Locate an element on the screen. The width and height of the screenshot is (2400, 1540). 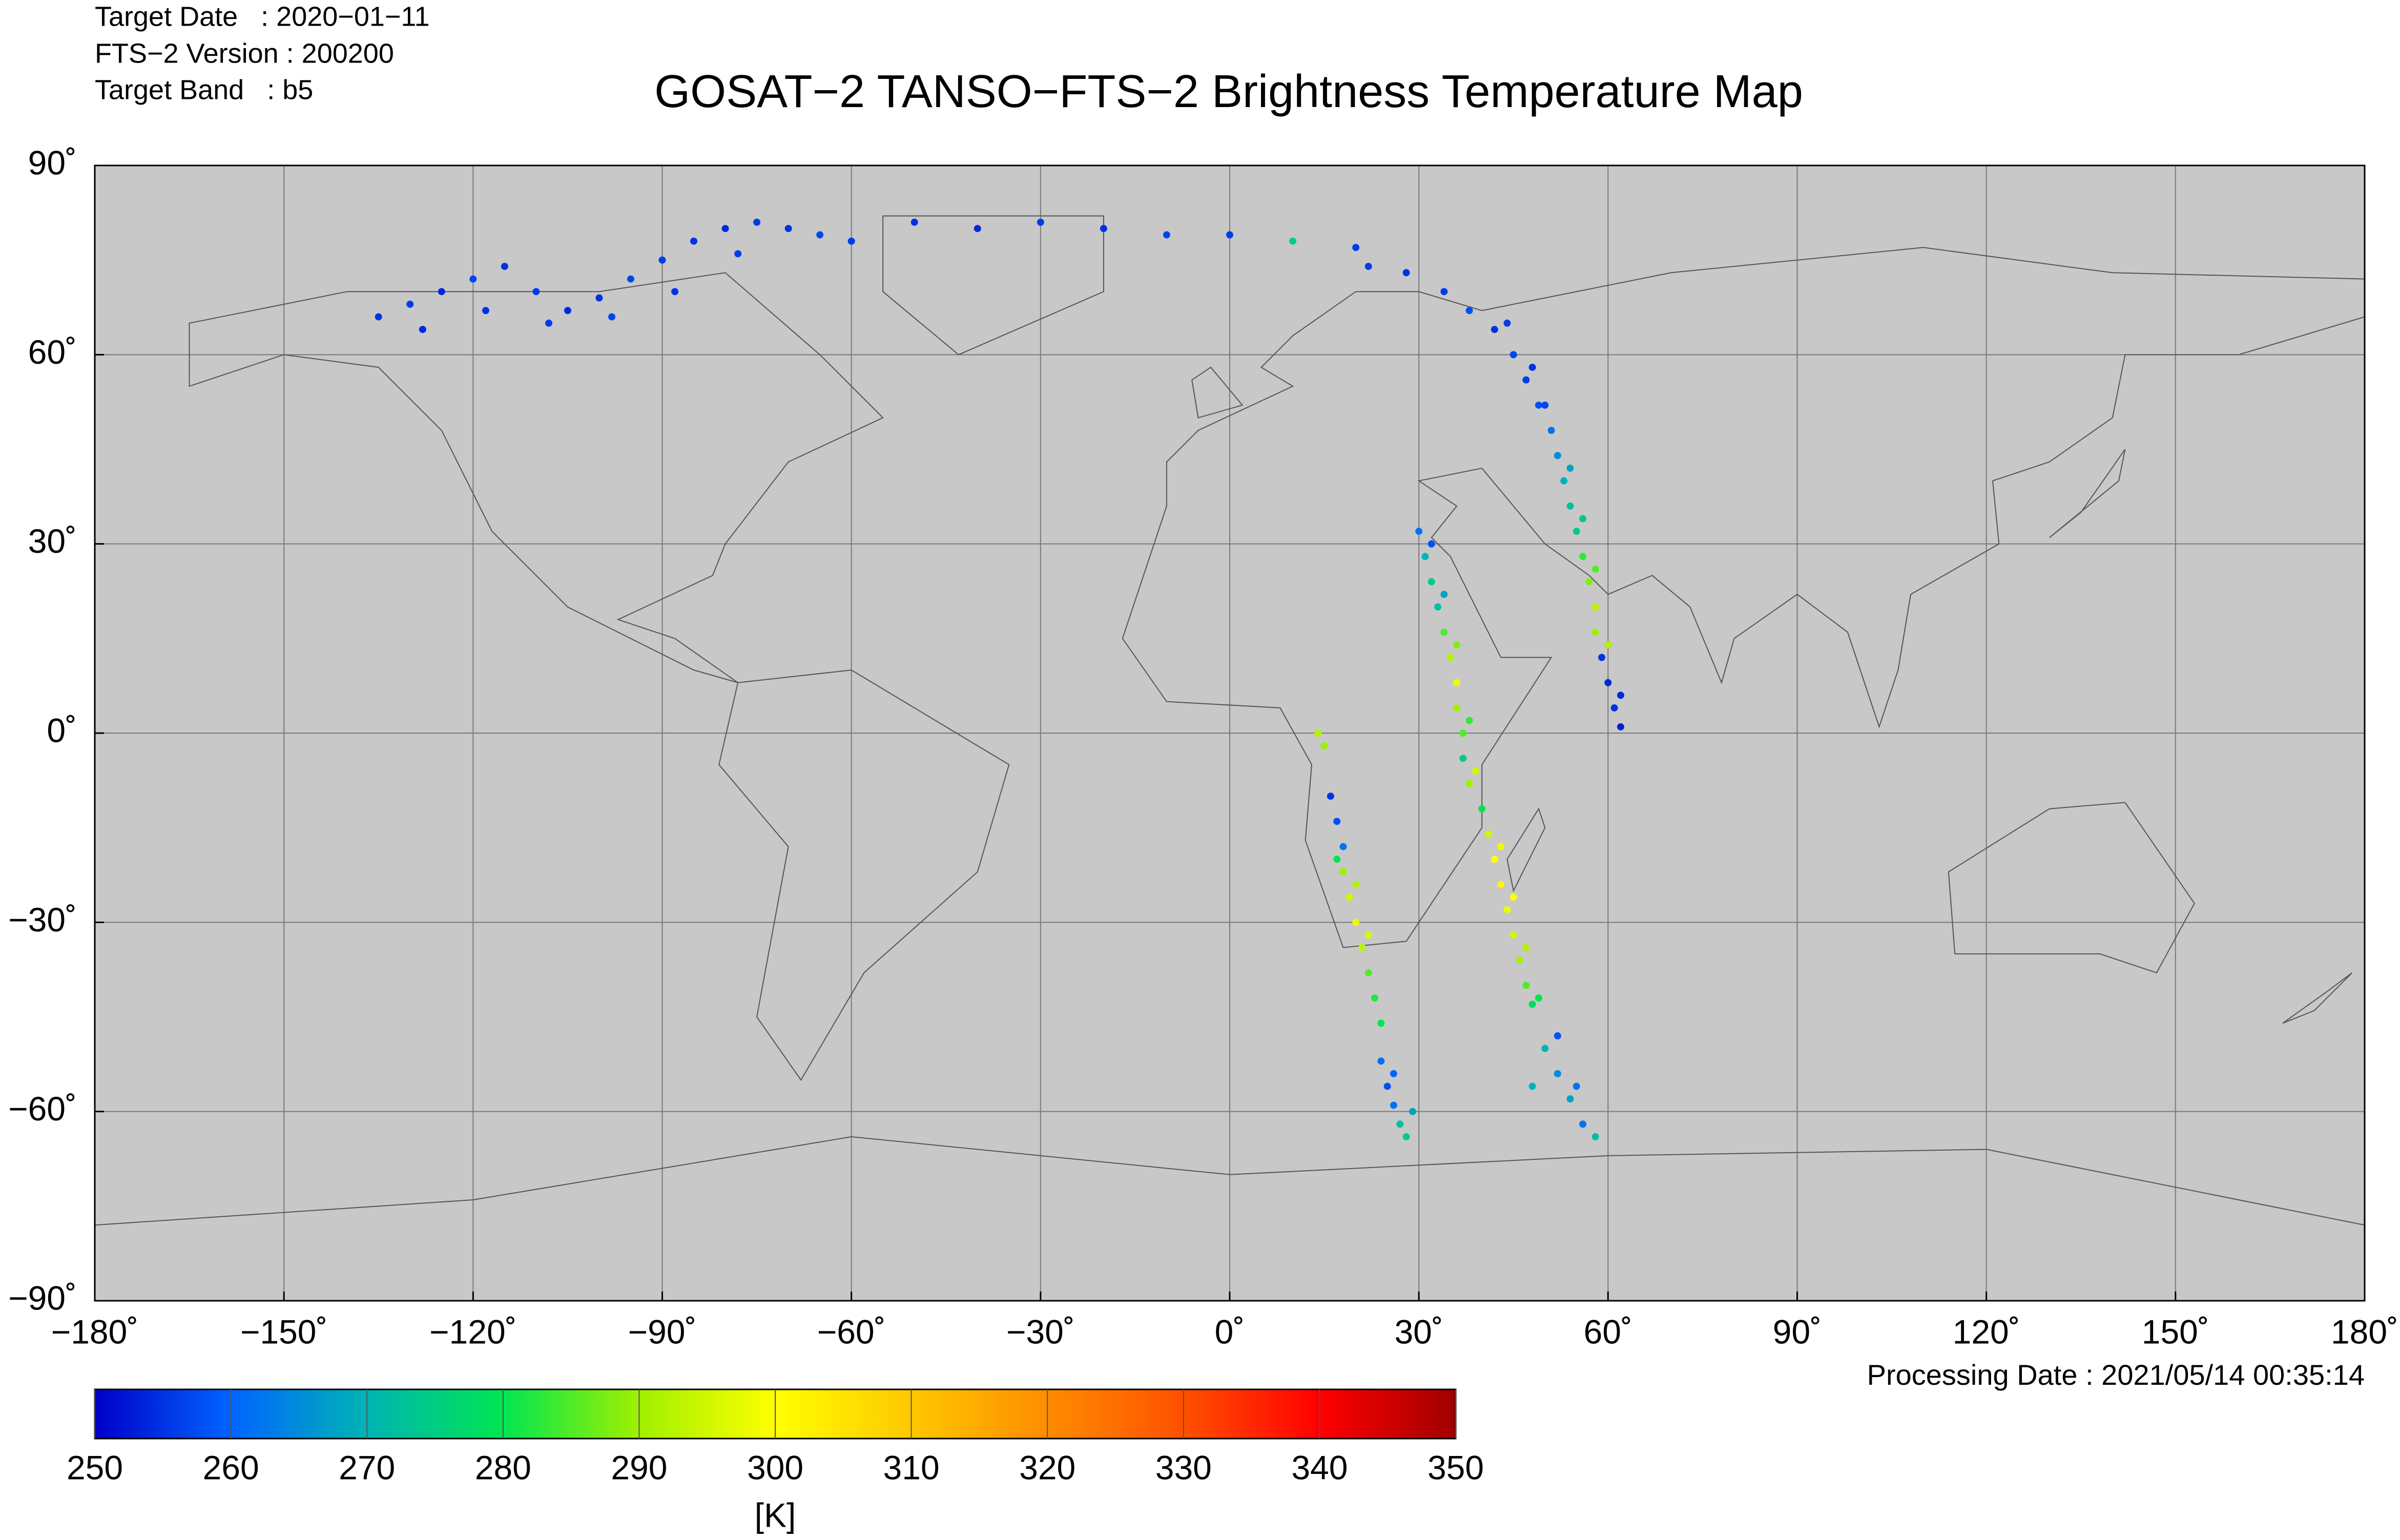
x-tick-label: 60˚ is located at coordinates (1608, 1331).